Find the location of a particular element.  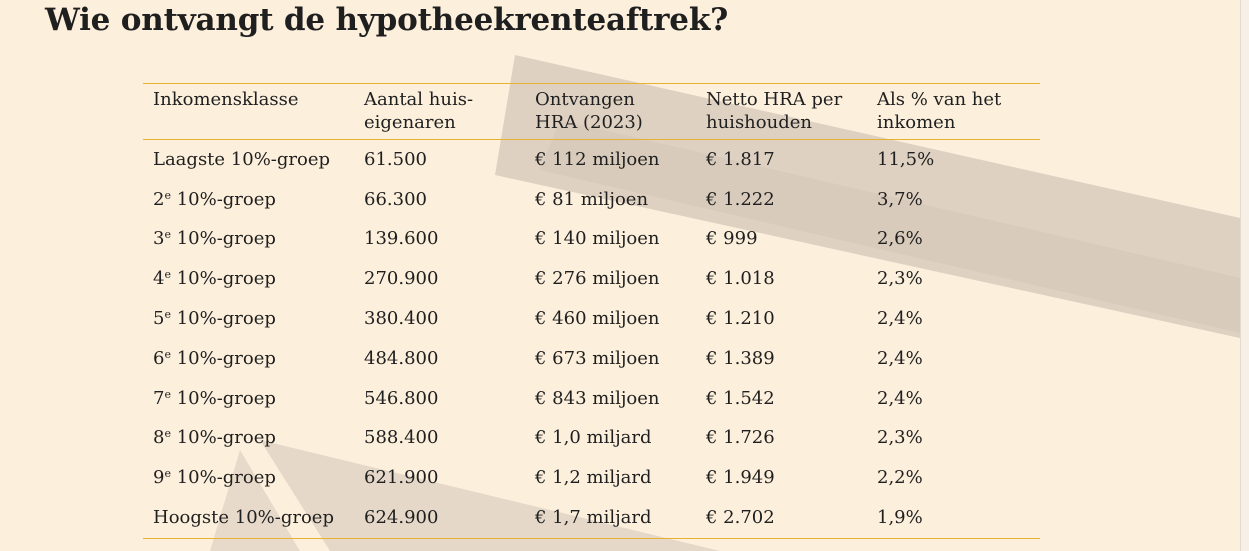

cell-owner-count: 624.900 is located at coordinates (401, 518).